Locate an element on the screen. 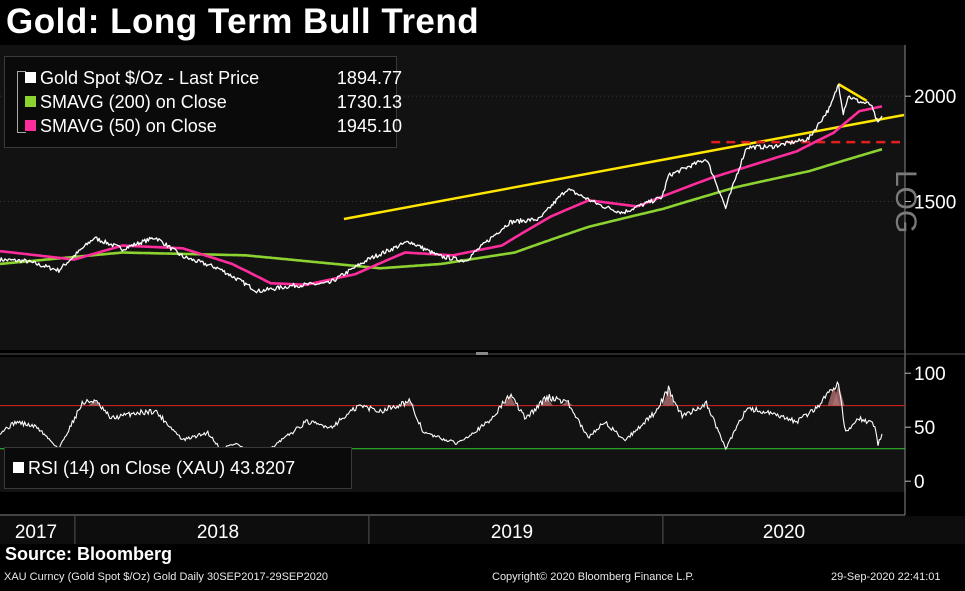  footer-copyright: Copyright© 2020 Bloomberg Finance L.P. is located at coordinates (593, 577).